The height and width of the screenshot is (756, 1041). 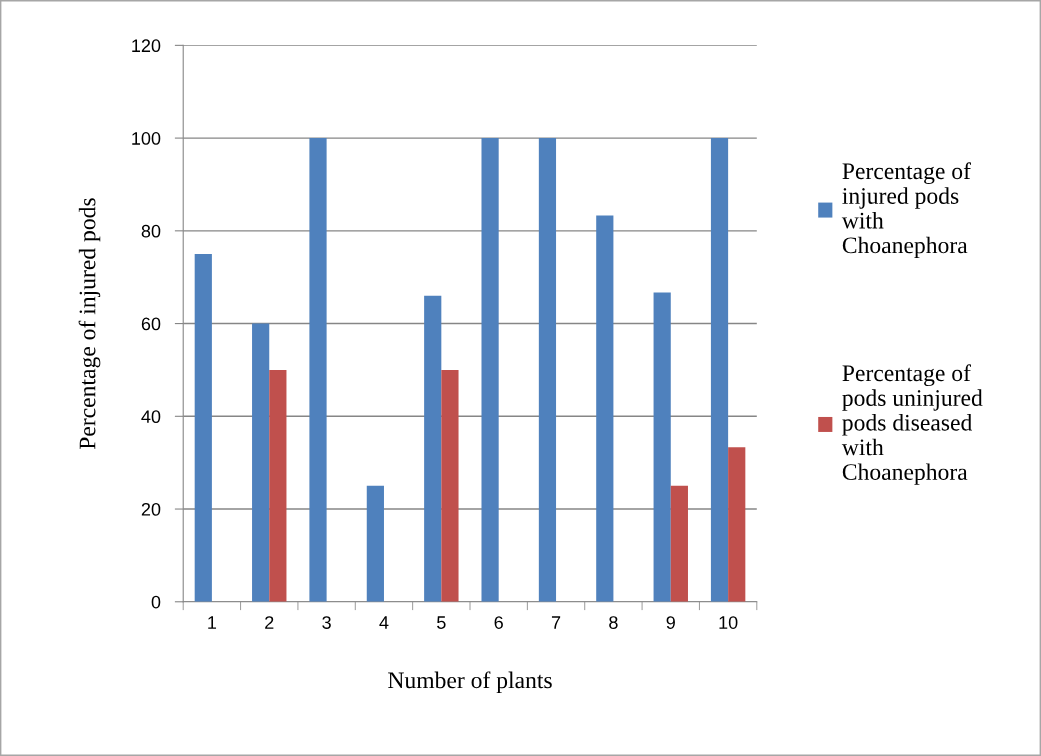 I want to click on x-tick-label: 7, so click(x=556, y=622).